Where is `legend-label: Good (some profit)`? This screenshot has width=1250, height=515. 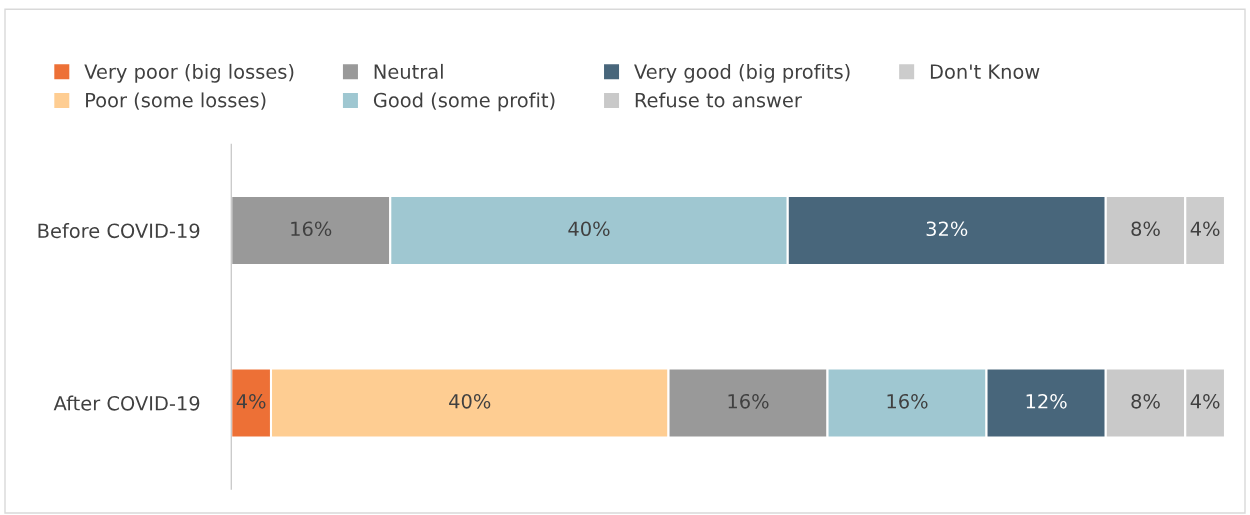 legend-label: Good (some profit) is located at coordinates (464, 102).